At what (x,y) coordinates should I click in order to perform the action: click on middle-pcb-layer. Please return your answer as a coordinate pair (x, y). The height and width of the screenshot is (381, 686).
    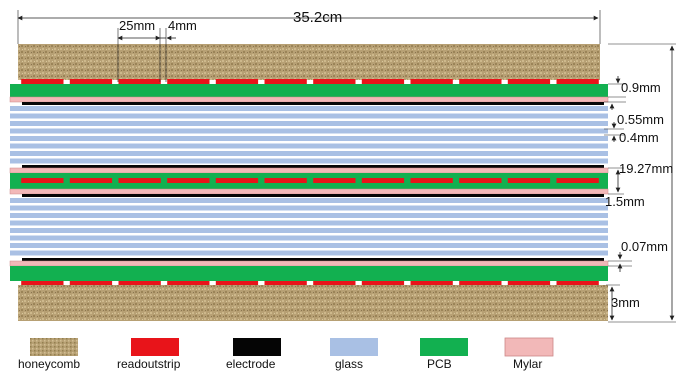
    Looking at the image, I should click on (309, 181).